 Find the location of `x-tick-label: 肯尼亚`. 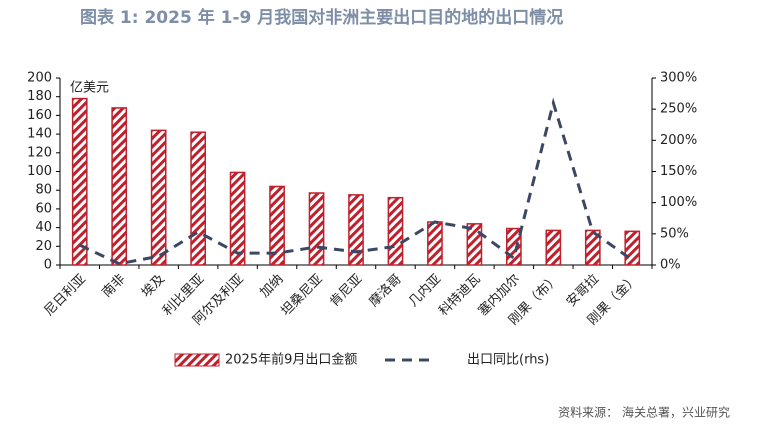

x-tick-label: 肯尼亚 is located at coordinates (346, 291).